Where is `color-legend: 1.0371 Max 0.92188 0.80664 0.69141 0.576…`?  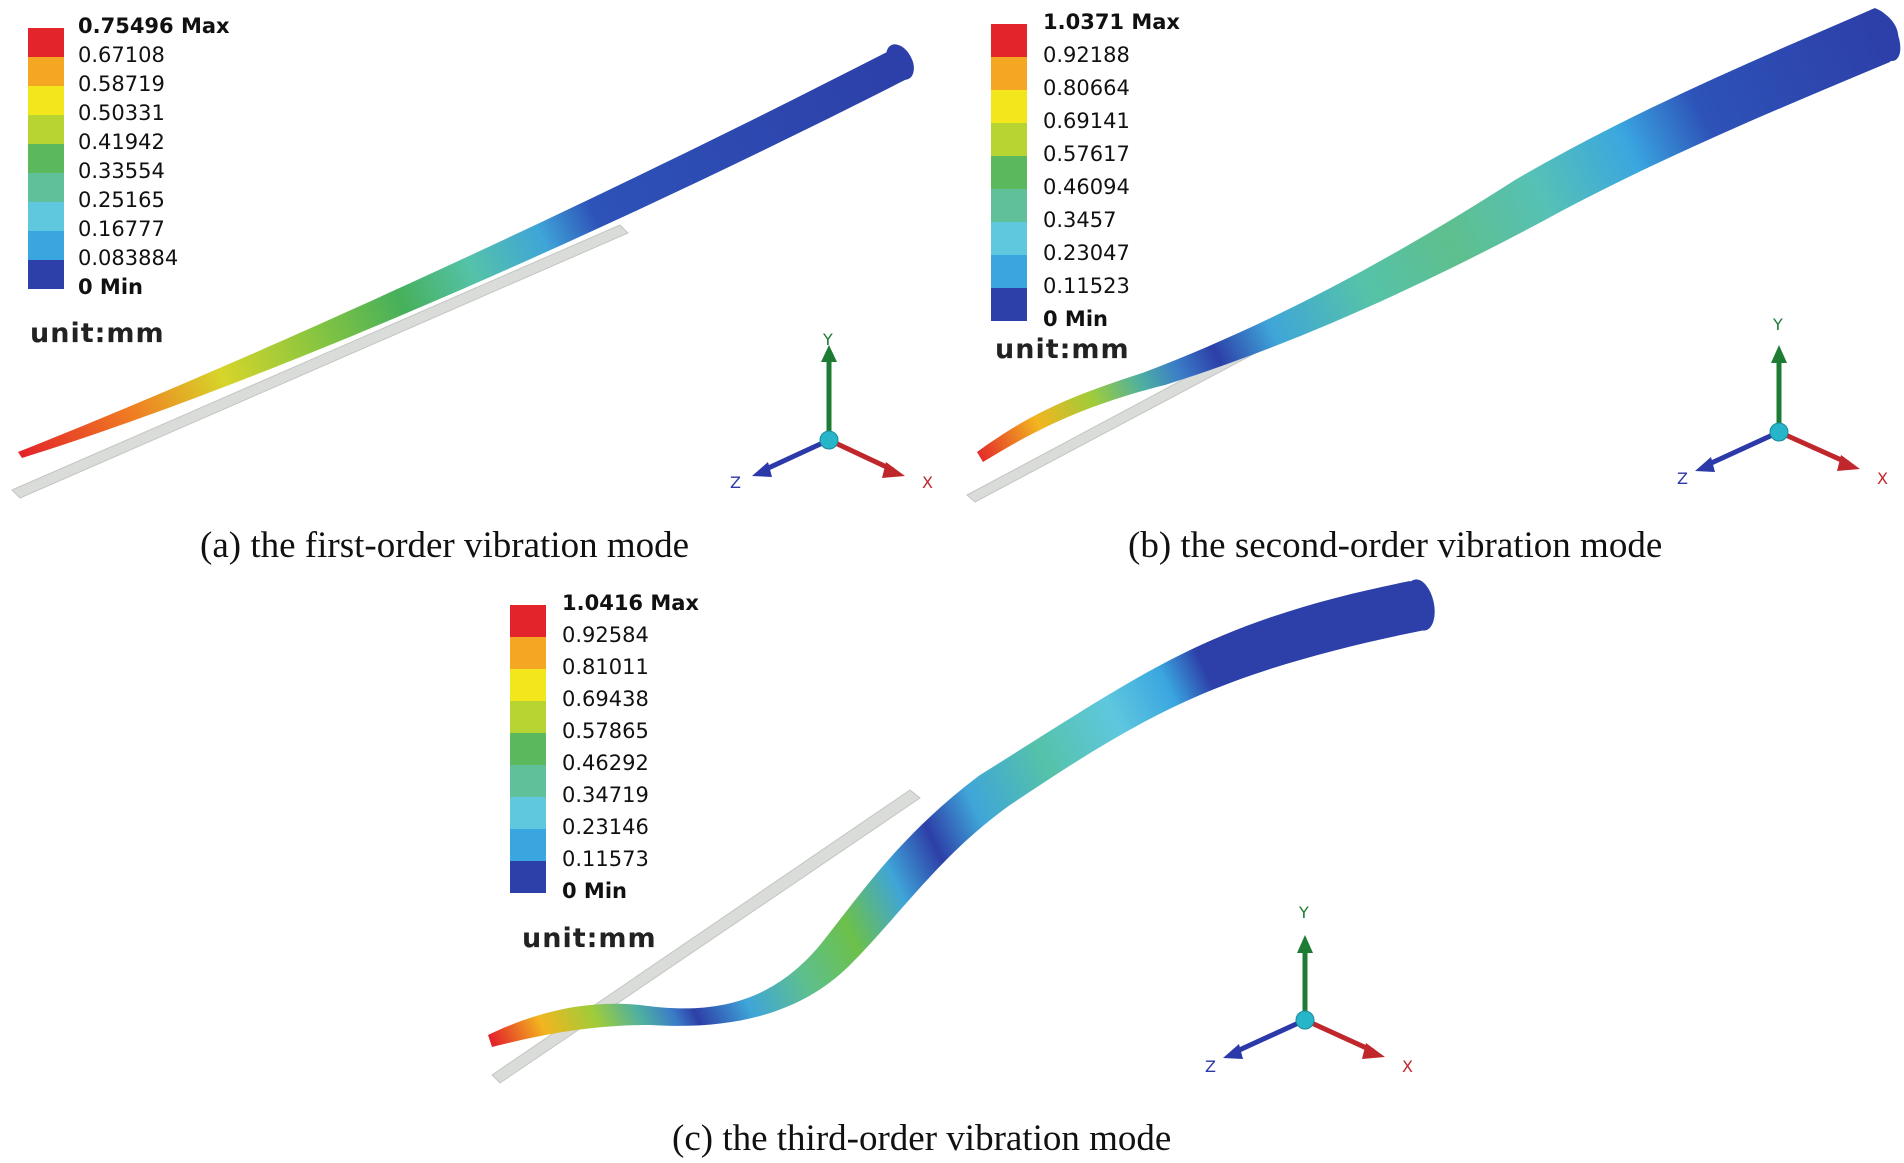 color-legend: 1.0371 Max 0.92188 0.80664 0.69141 0.576… is located at coordinates (1111, 171).